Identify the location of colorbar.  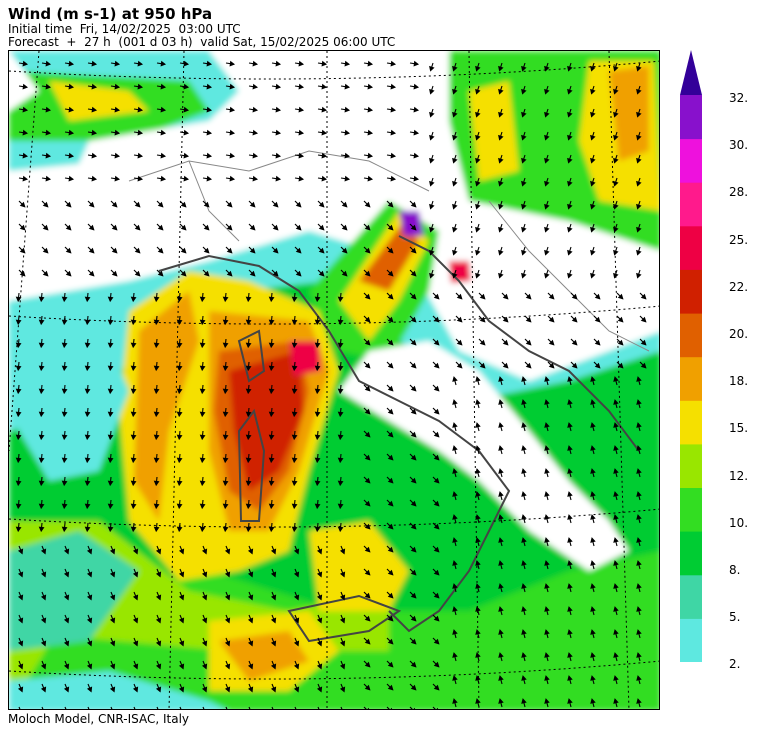
(691, 356).